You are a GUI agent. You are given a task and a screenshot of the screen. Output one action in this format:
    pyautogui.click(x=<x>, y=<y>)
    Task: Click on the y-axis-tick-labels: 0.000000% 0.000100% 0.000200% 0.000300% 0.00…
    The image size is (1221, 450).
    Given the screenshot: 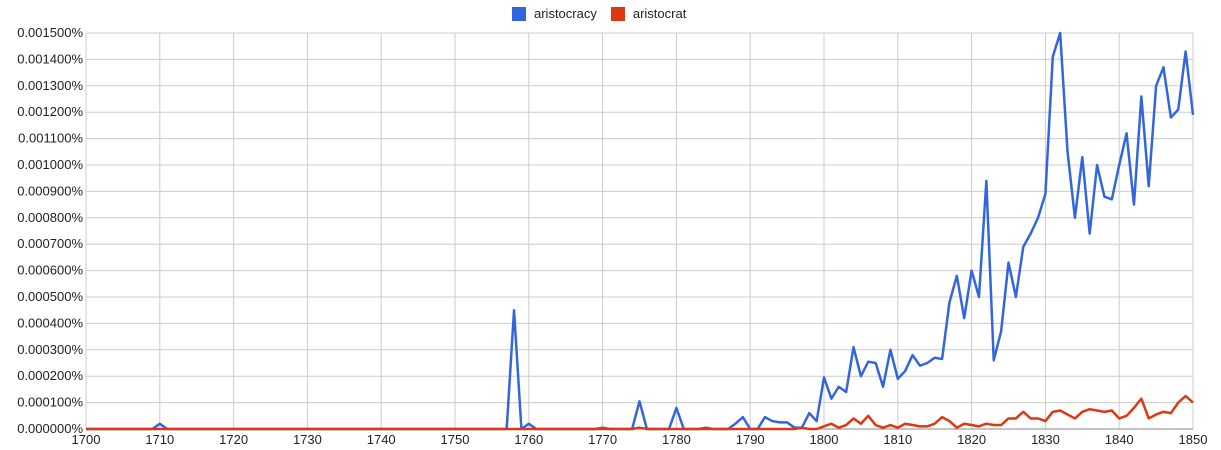 What is the action you would take?
    pyautogui.click(x=50, y=230)
    